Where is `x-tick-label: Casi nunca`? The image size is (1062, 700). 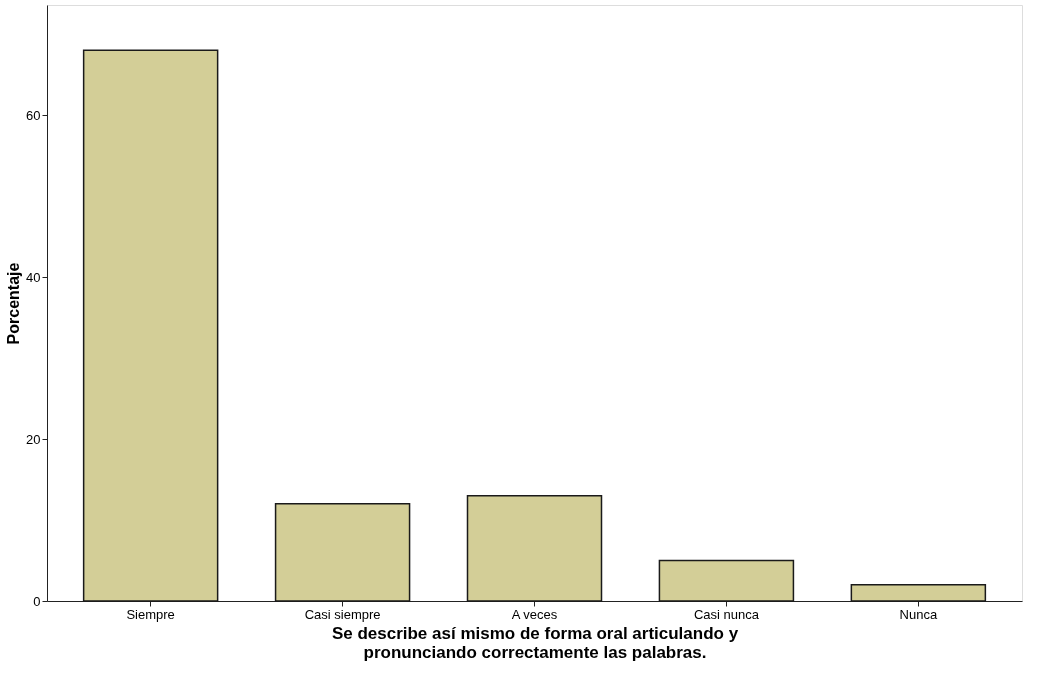 x-tick-label: Casi nunca is located at coordinates (726, 614).